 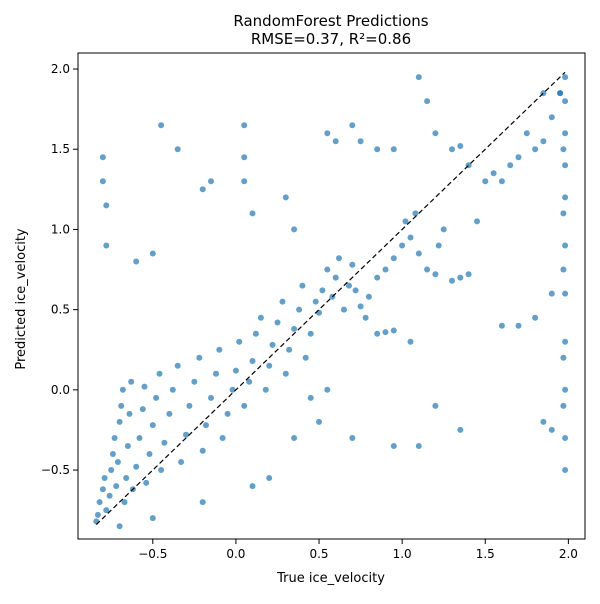 I want to click on y-axis-label: Predicted ice_velocity, so click(x=21, y=299).